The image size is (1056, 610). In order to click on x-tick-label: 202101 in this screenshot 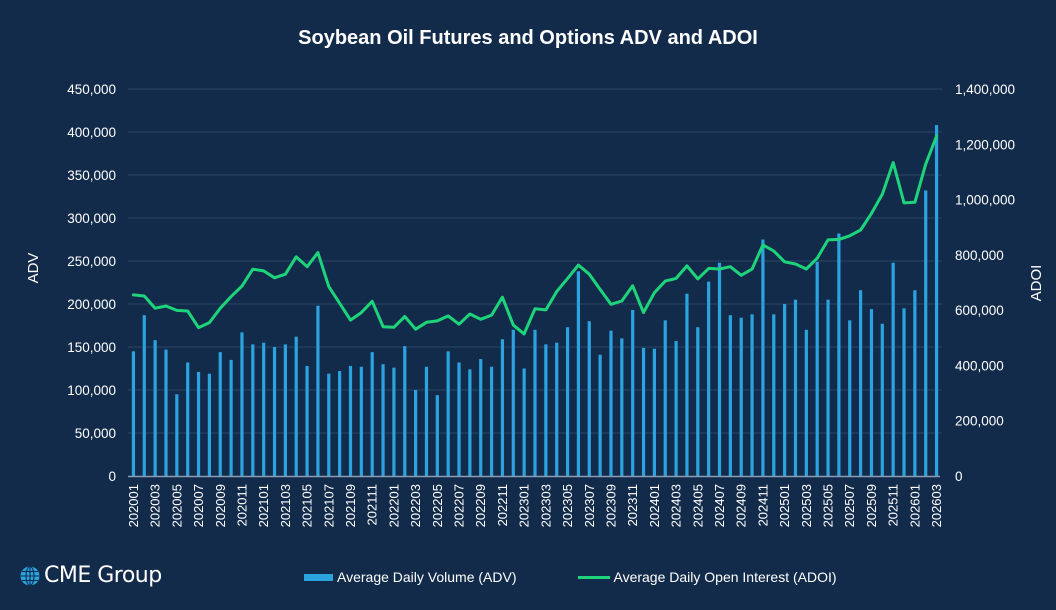, I will do `click(263, 505)`.